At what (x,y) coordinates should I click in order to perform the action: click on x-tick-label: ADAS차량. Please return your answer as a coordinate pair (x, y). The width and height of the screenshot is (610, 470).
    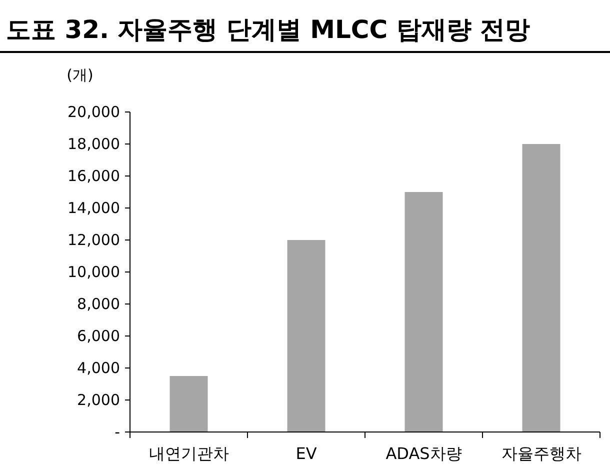
    Looking at the image, I should click on (424, 453).